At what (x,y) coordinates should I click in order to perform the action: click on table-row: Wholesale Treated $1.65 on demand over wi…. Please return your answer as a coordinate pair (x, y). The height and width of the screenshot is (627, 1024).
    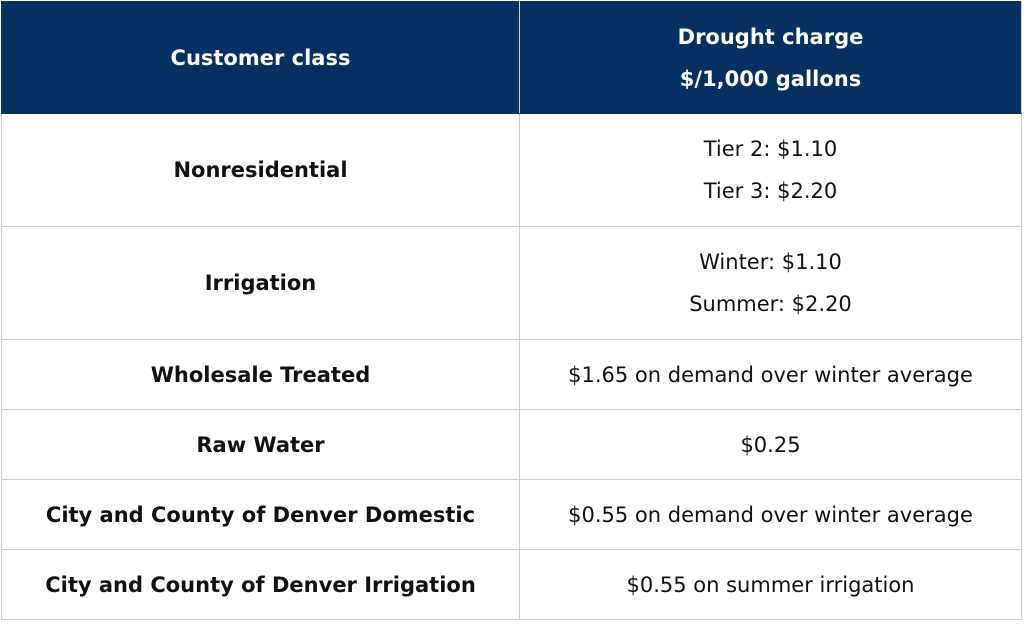
    Looking at the image, I should click on (511, 374).